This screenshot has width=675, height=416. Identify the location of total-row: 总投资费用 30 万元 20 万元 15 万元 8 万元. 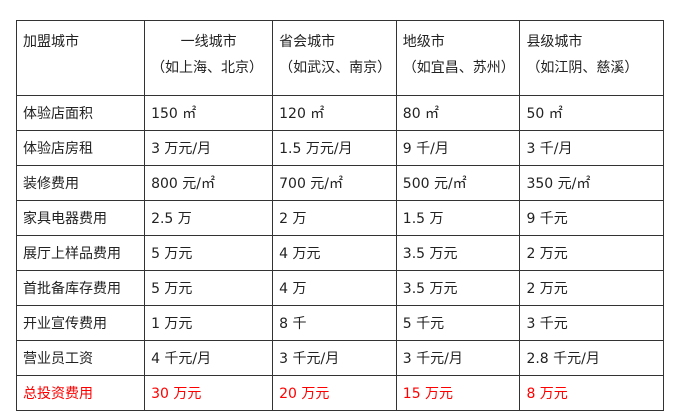
(339, 393).